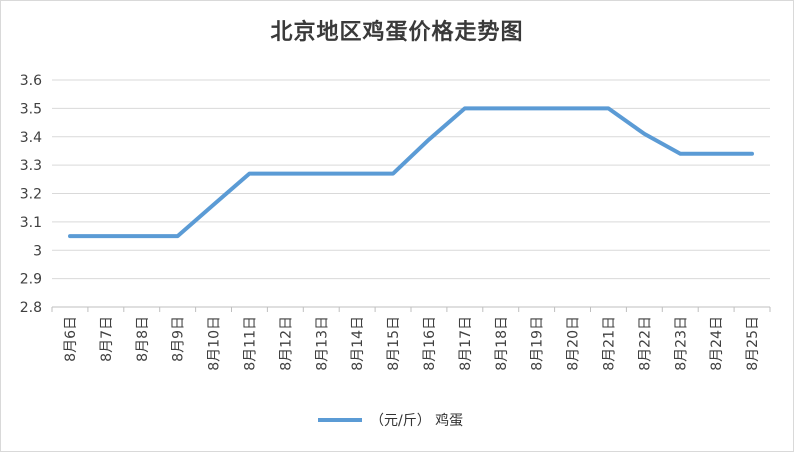 Image resolution: width=794 pixels, height=452 pixels. What do you see at coordinates (466, 343) in the screenshot?
I see `x-tick-label: 8月17日` at bounding box center [466, 343].